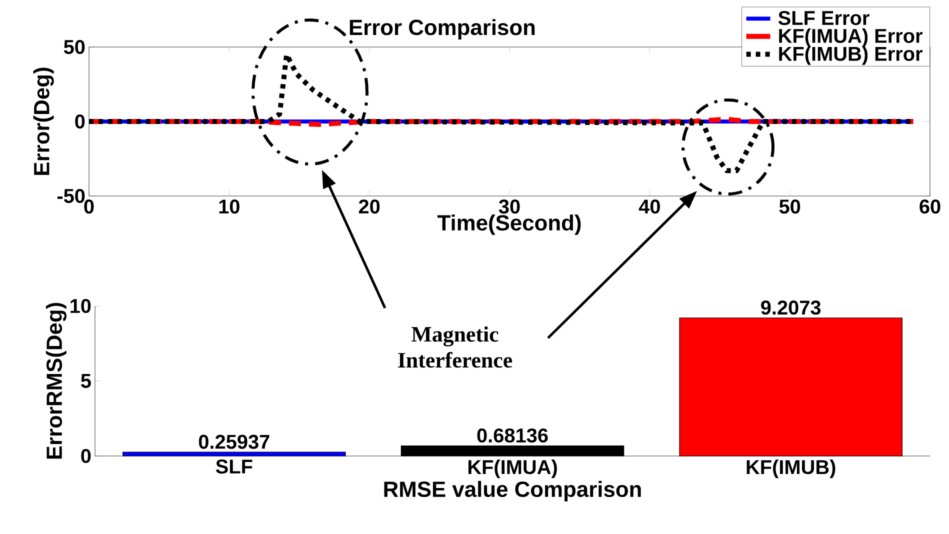 The image size is (949, 534). Describe the element at coordinates (649, 207) in the screenshot. I see `x-tick-label: 40` at that location.